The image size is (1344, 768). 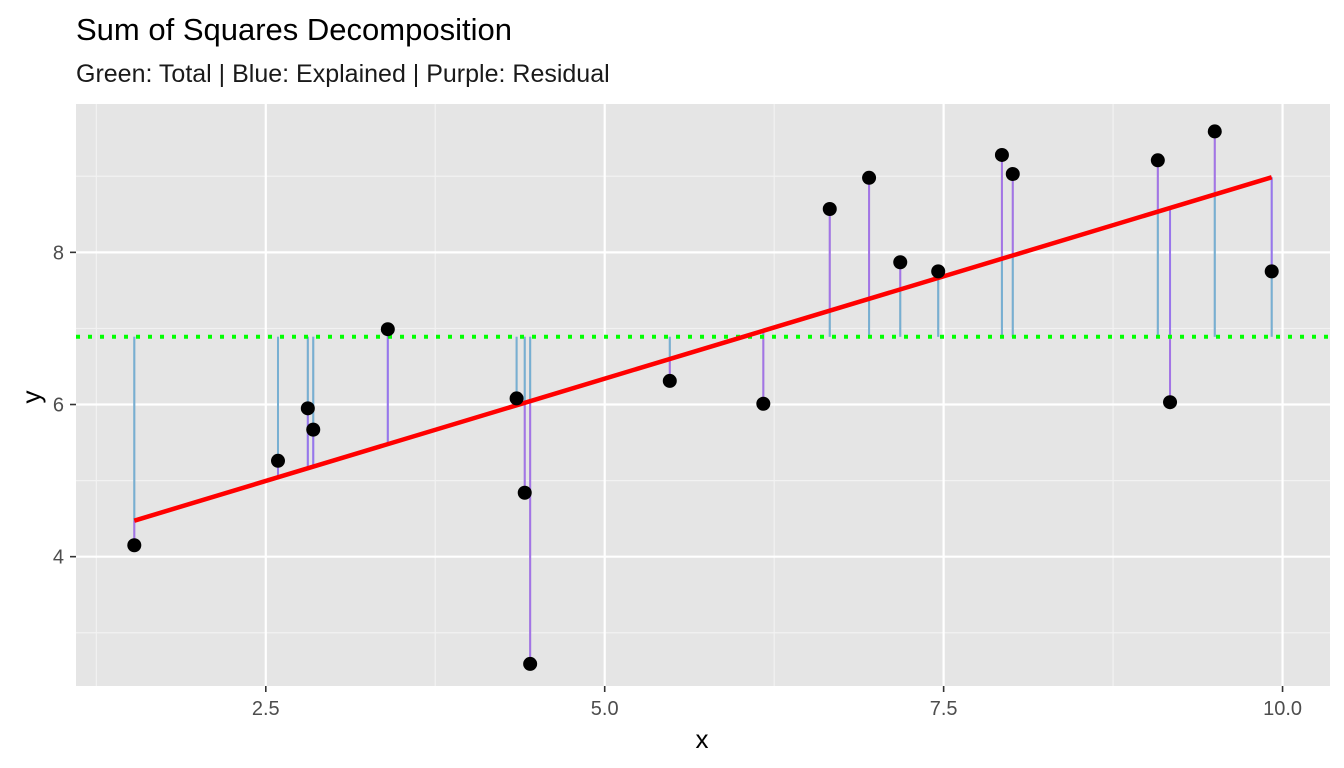 I want to click on y-tick-label: 8, so click(x=58, y=253).